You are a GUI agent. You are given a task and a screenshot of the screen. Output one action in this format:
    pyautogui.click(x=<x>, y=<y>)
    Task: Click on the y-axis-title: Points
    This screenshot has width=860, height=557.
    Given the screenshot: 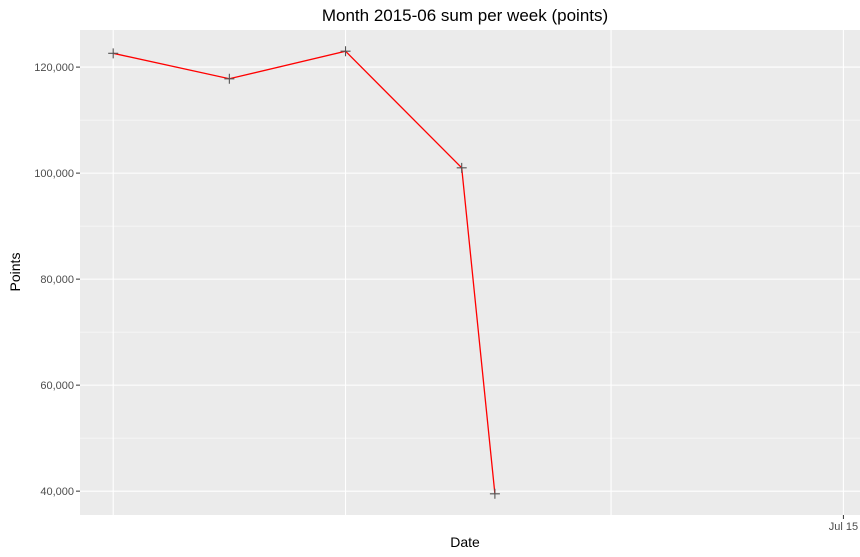 What is the action you would take?
    pyautogui.click(x=15, y=272)
    